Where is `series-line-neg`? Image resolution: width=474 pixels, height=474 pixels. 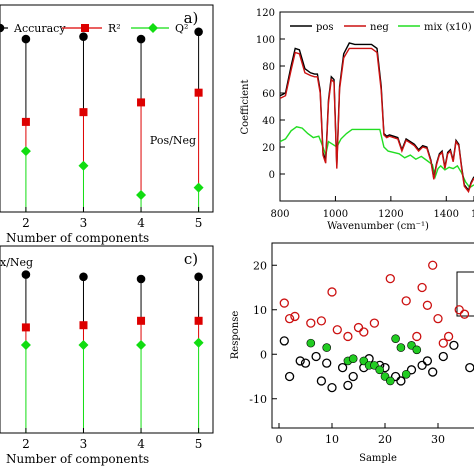
series-line-neg is located at coordinates (376, 120).